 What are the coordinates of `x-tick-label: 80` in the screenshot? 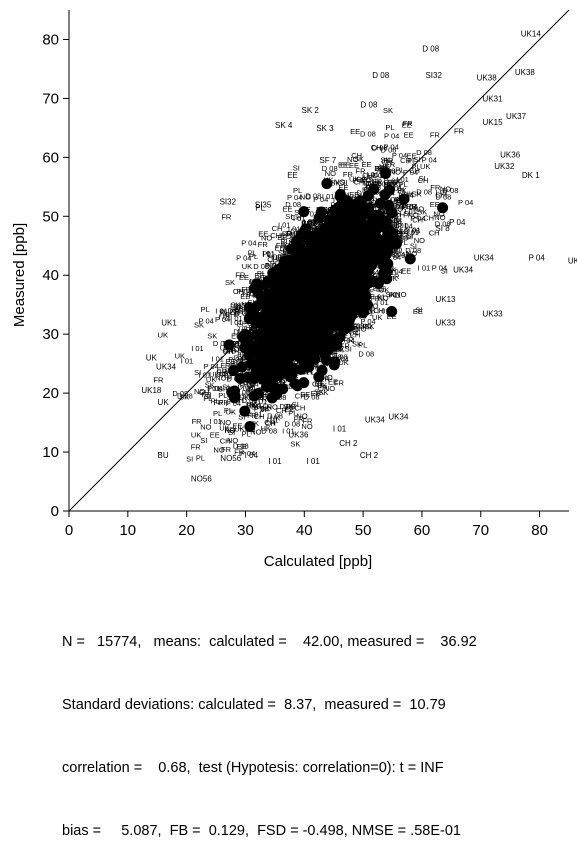 It's located at (539, 530).